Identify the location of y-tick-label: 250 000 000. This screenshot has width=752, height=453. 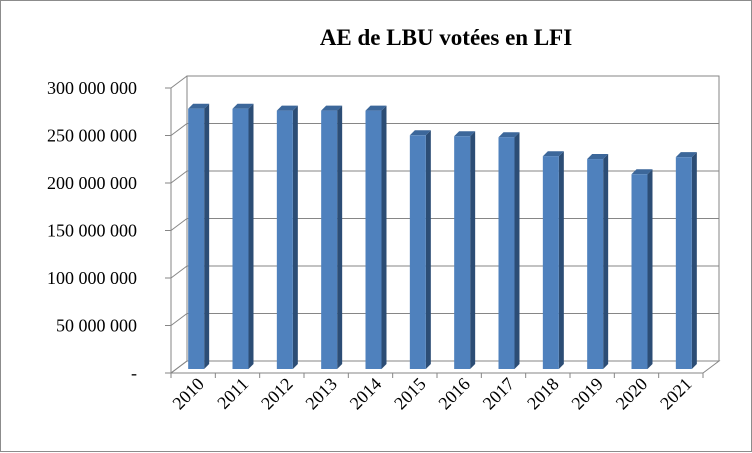
(92, 136).